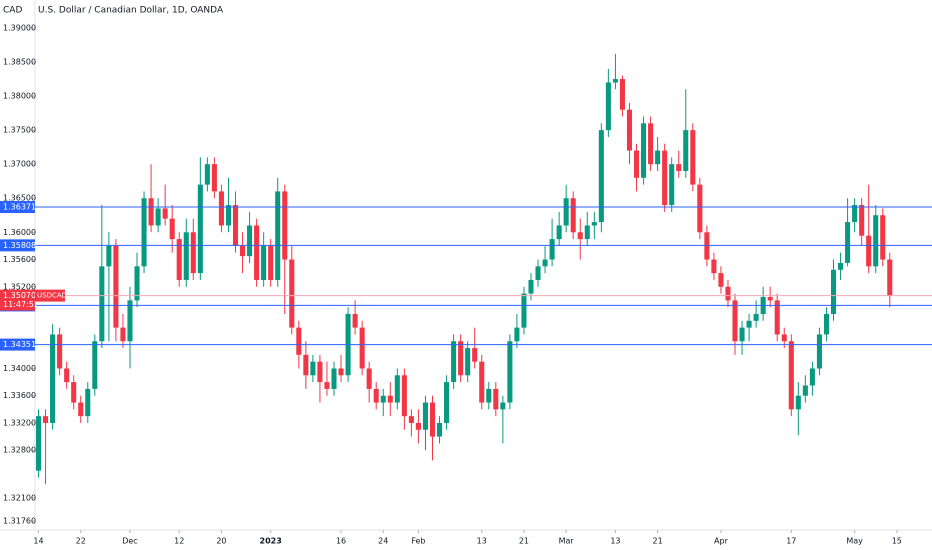  What do you see at coordinates (271, 541) in the screenshot?
I see `x-tick-label: 2023` at bounding box center [271, 541].